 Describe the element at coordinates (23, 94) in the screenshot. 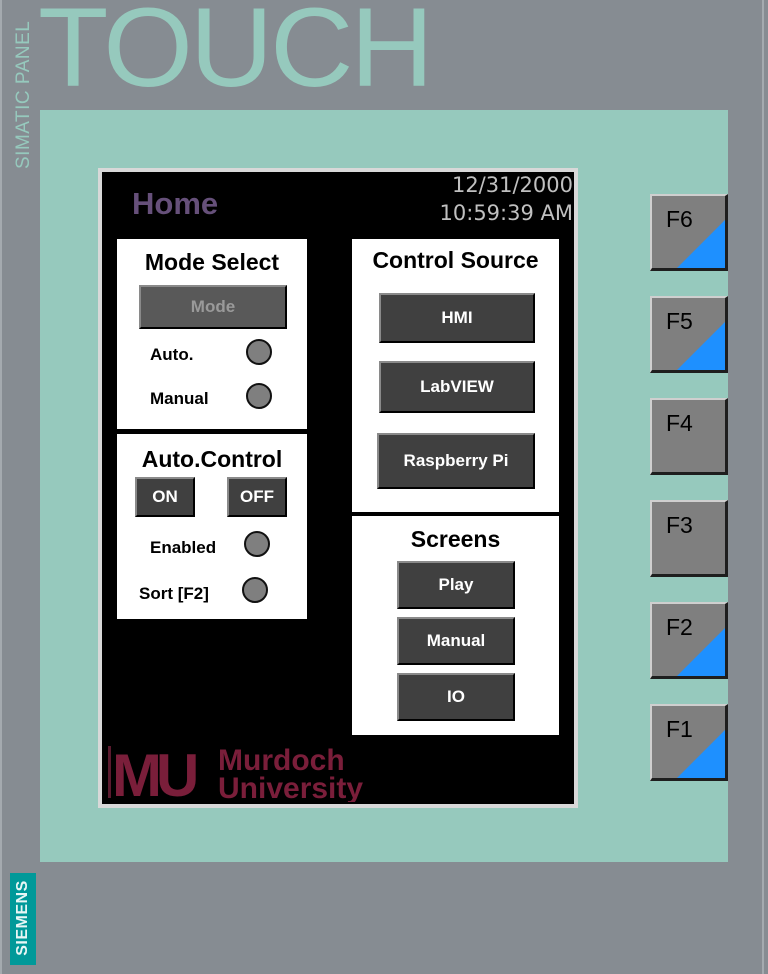

I see `series-label: SIMATIC PANEL` at that location.